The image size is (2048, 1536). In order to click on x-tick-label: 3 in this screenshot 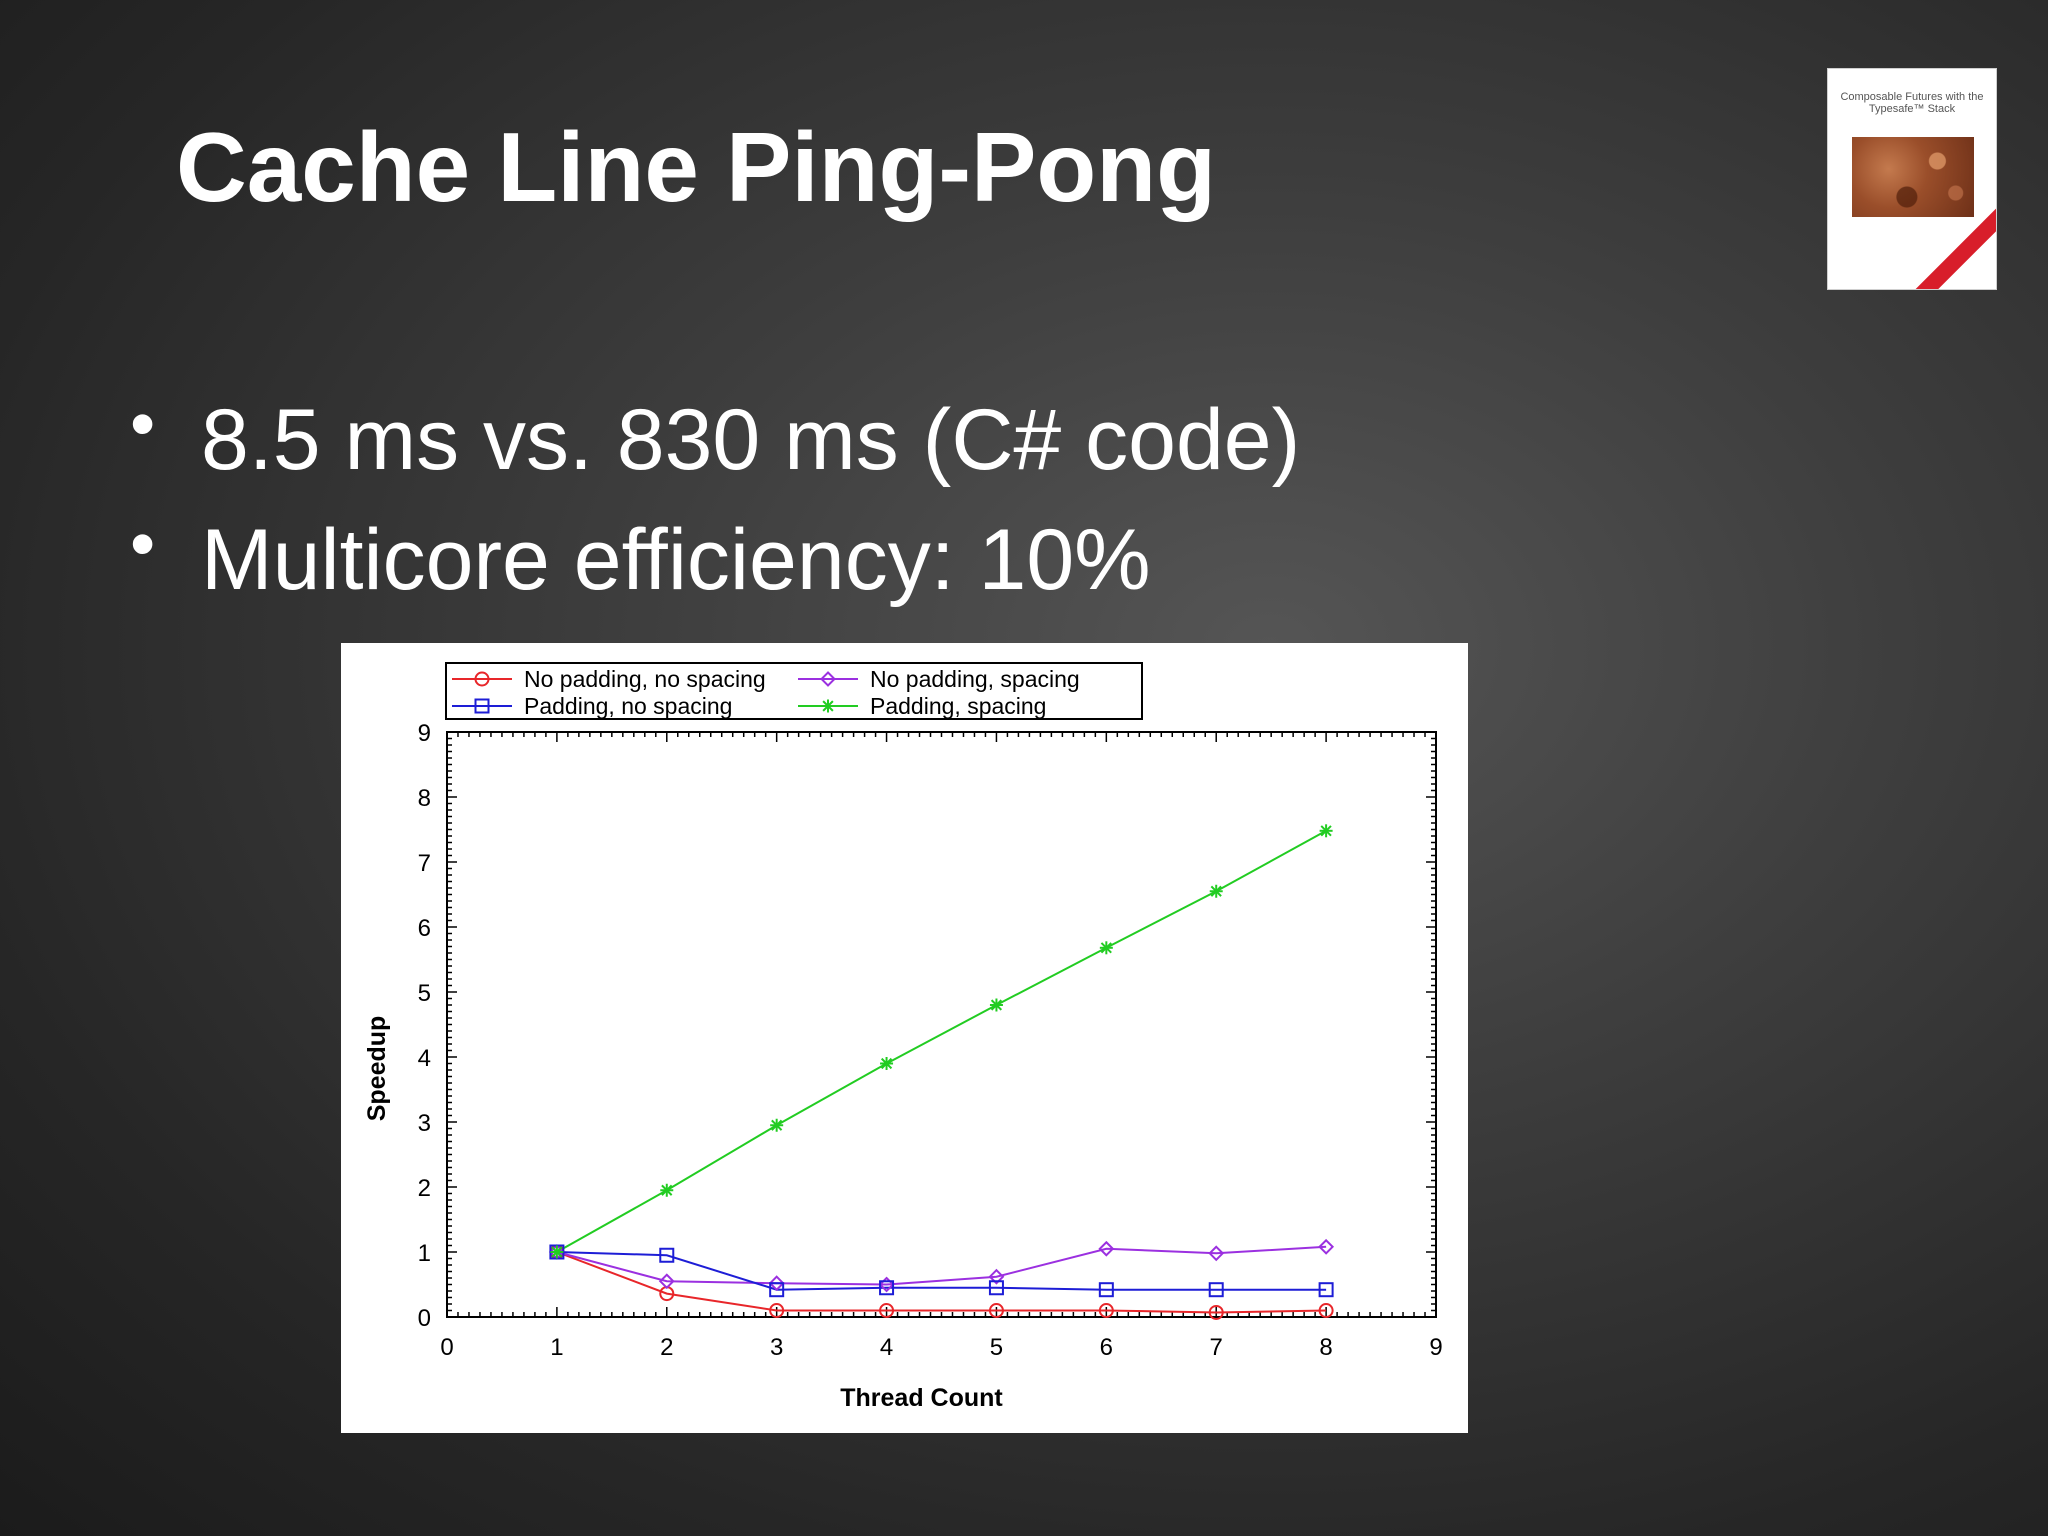, I will do `click(776, 1347)`.